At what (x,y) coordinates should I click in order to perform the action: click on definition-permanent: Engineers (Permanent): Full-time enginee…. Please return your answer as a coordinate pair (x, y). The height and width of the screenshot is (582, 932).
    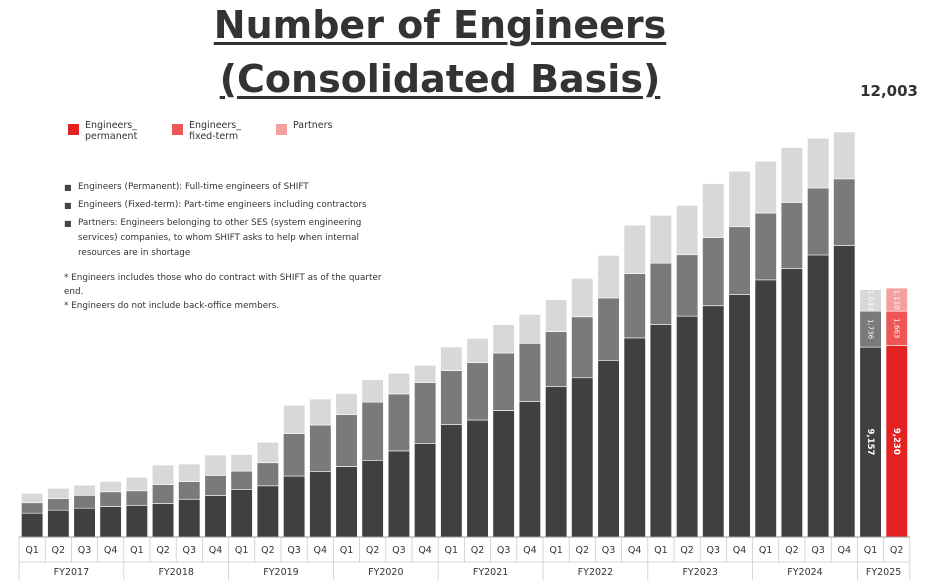
    Looking at the image, I should click on (229, 187).